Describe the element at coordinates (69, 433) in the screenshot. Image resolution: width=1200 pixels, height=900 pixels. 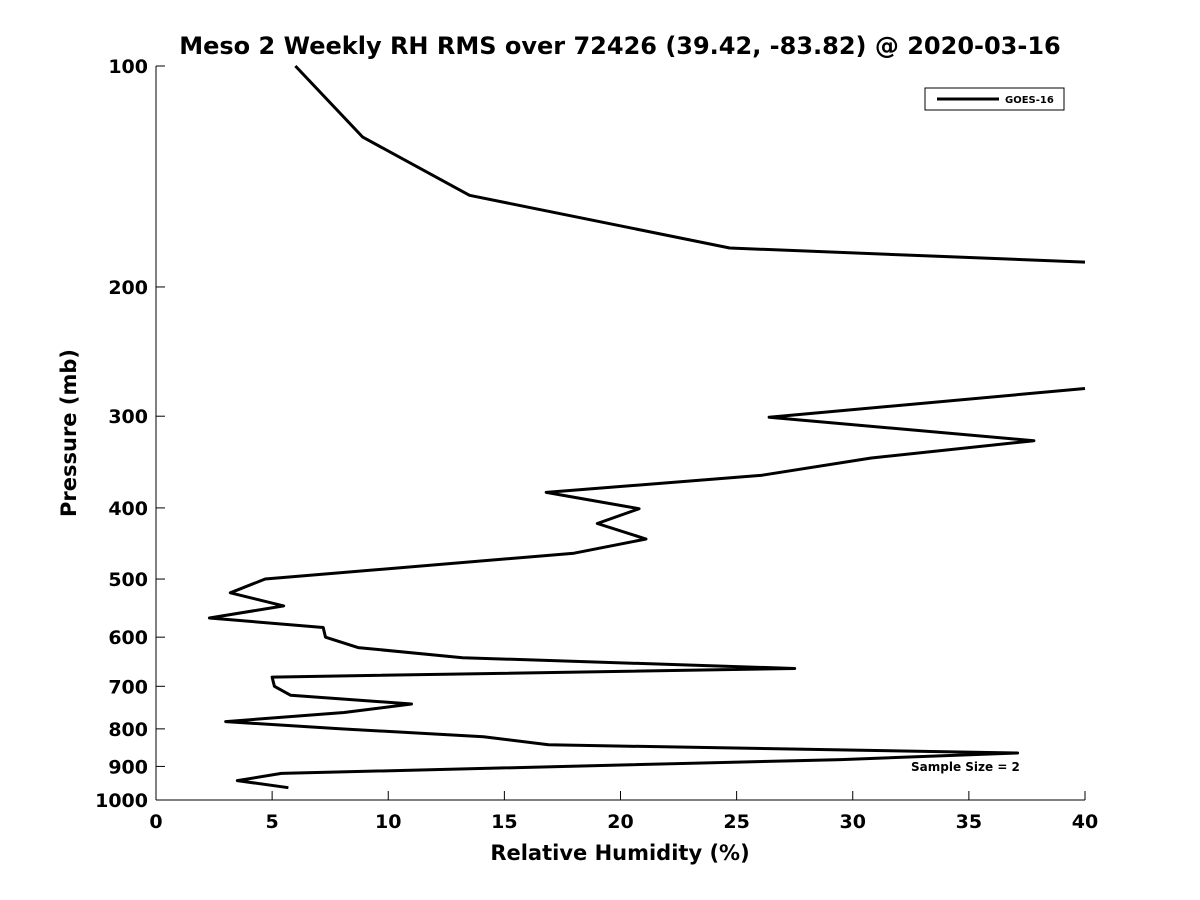
I see `y-axis-label: Pressure (mb)` at that location.